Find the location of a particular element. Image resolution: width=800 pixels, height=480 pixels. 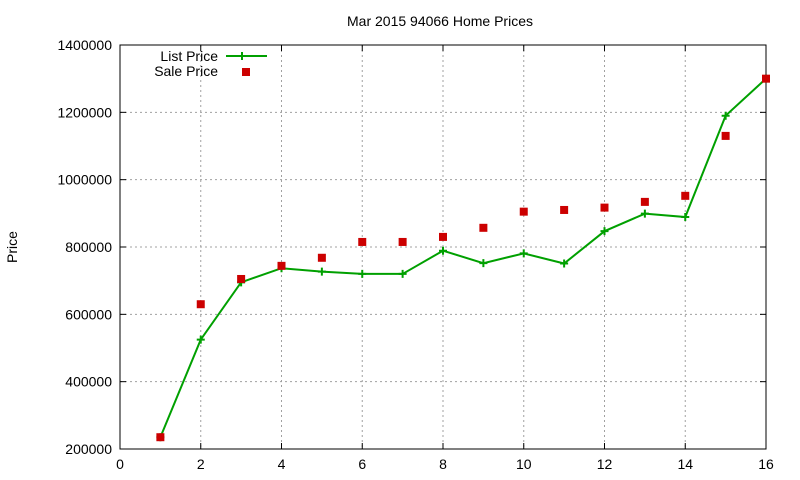

x-tick-label: 12 is located at coordinates (605, 464).